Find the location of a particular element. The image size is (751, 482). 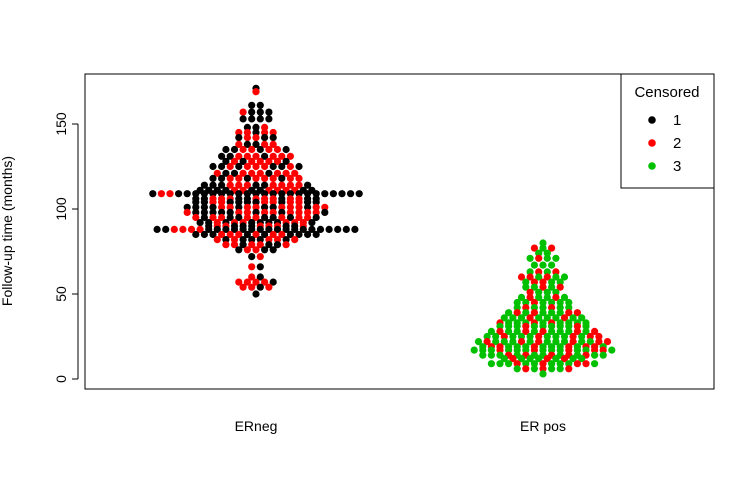

x-axis: ERneg ER pos is located at coordinates (400, 426).